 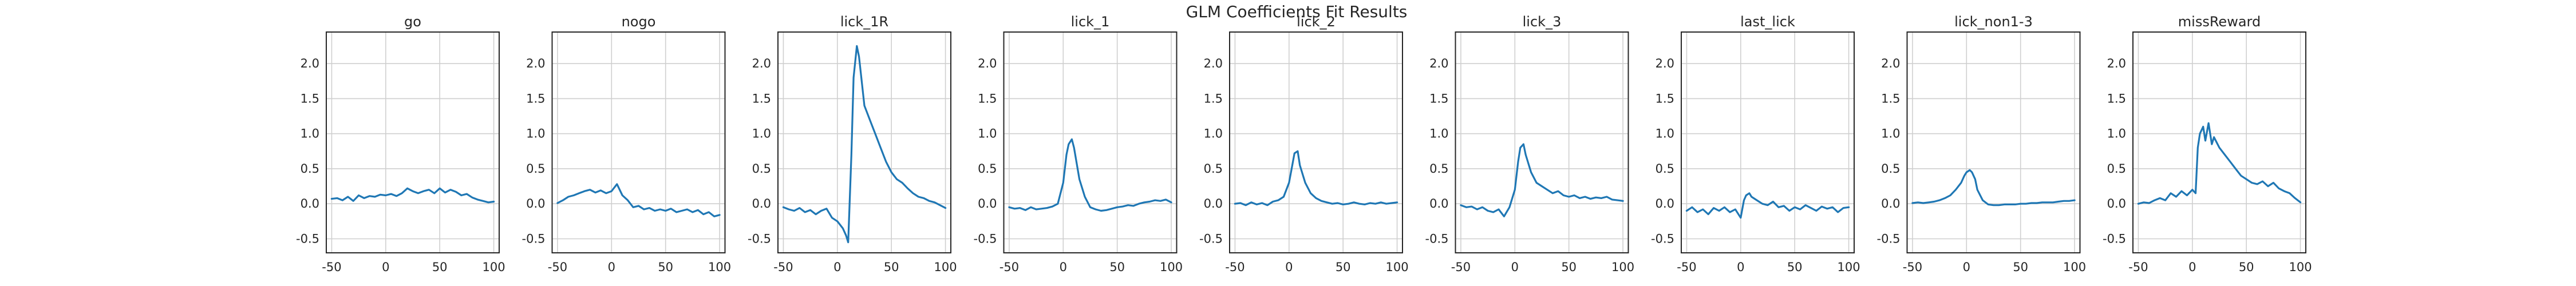 What do you see at coordinates (400, 144) in the screenshot?
I see `subplot-panel: -50 0 50 100 -0.5 0.0 0.5 1.0 1.5 2.0 go` at bounding box center [400, 144].